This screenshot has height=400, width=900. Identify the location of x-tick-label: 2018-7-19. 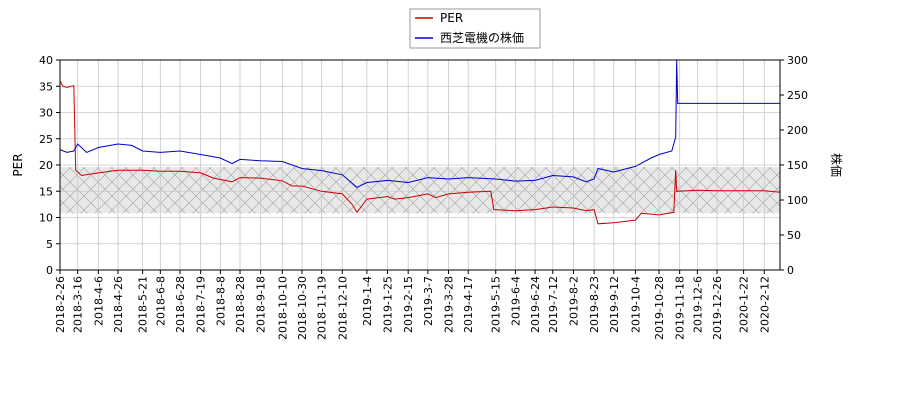
(201, 304).